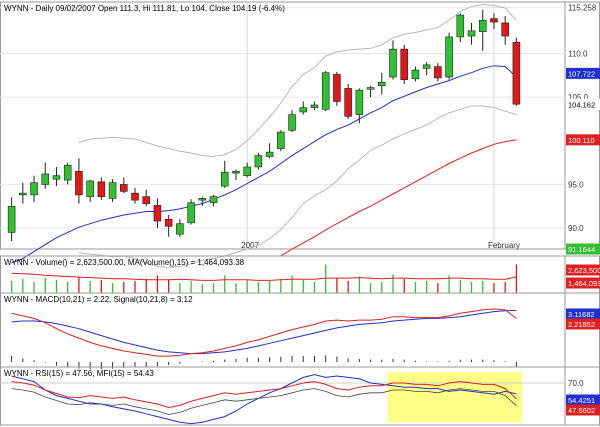 This screenshot has height=427, width=600. I want to click on mfi-tag-bg, so click(583, 400).